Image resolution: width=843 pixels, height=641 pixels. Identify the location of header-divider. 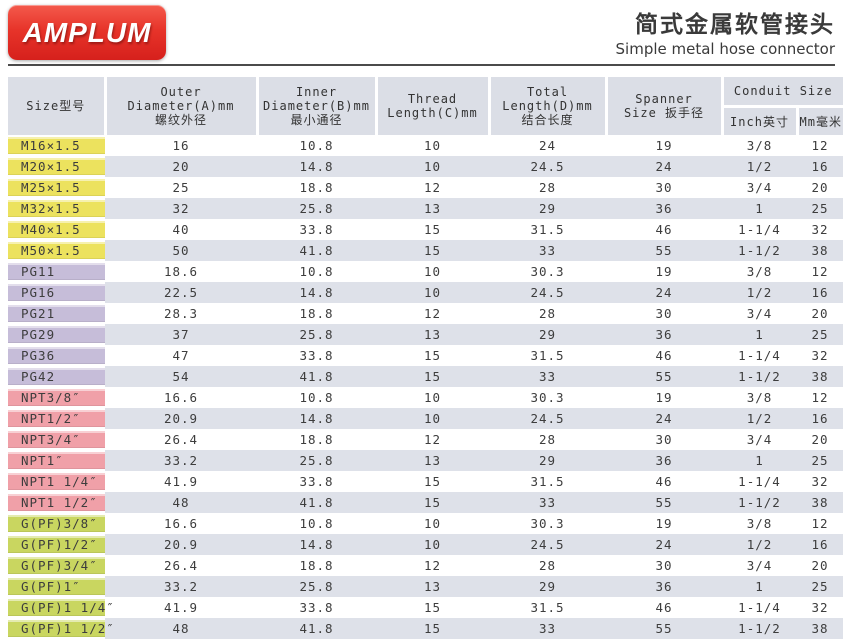
(421, 65).